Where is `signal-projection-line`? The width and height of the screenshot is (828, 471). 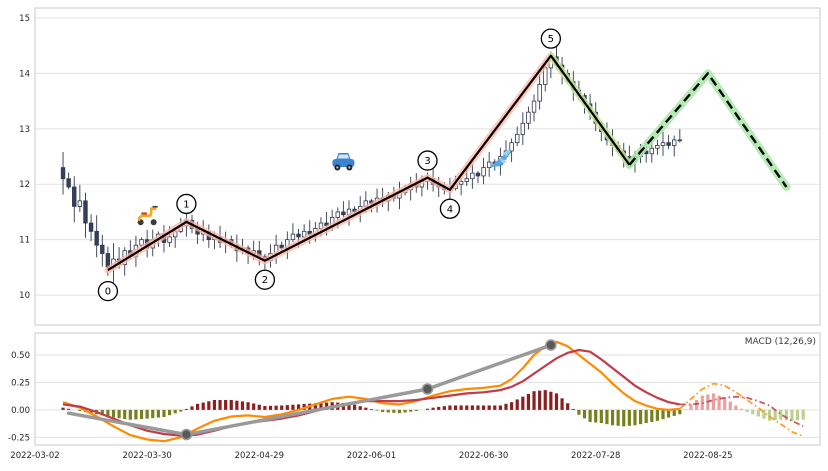
signal-projection-line is located at coordinates (741, 411).